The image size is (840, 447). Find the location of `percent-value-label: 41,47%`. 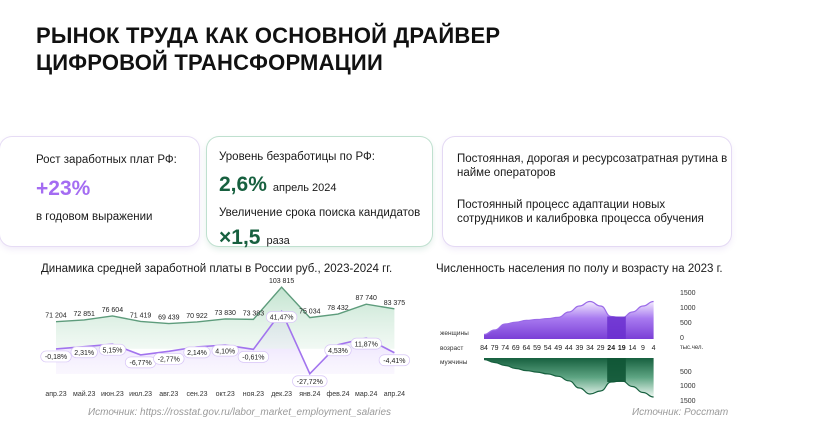

percent-value-label: 41,47% is located at coordinates (282, 318).